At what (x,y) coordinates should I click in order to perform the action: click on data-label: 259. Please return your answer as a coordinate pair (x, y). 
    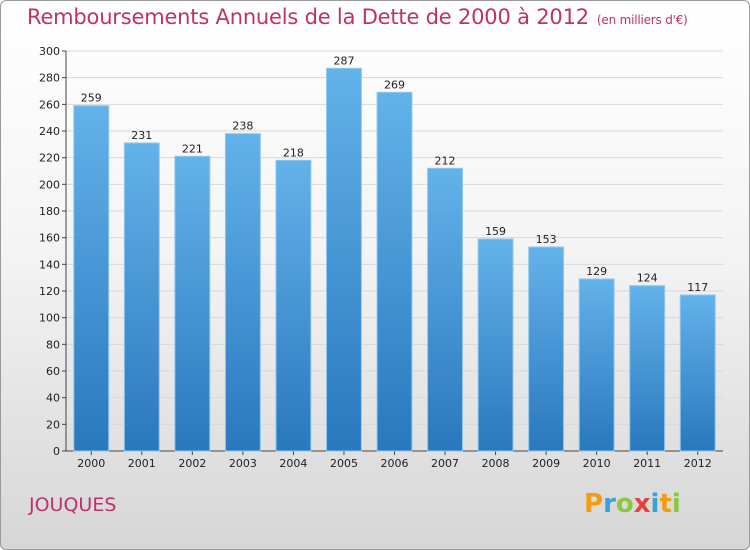
    Looking at the image, I should click on (91, 98).